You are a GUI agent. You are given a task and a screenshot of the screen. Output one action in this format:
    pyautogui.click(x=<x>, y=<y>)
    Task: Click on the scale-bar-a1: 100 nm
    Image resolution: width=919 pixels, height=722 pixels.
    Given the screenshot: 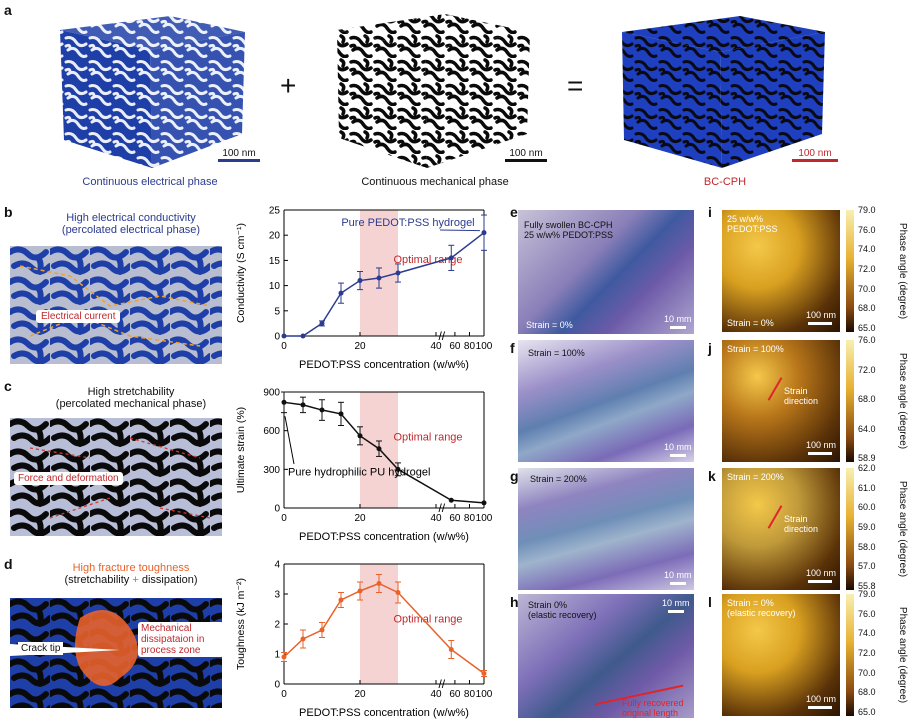 What is the action you would take?
    pyautogui.click(x=239, y=155)
    